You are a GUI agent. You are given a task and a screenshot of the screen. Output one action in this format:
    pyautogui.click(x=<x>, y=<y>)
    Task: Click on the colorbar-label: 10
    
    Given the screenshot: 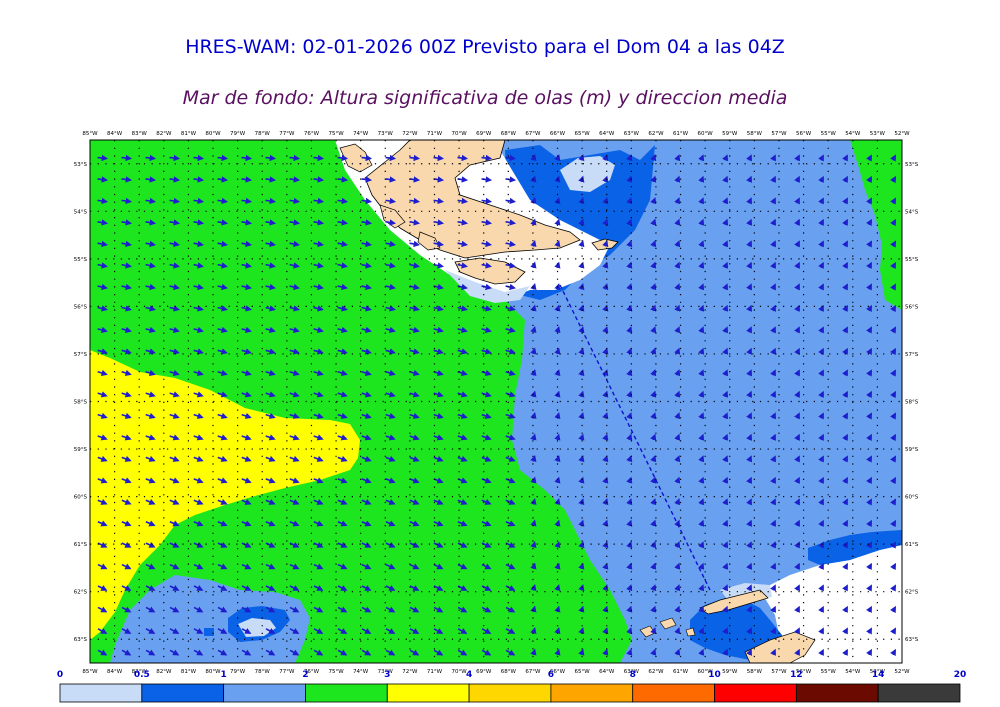 What is the action you would take?
    pyautogui.click(x=714, y=675)
    